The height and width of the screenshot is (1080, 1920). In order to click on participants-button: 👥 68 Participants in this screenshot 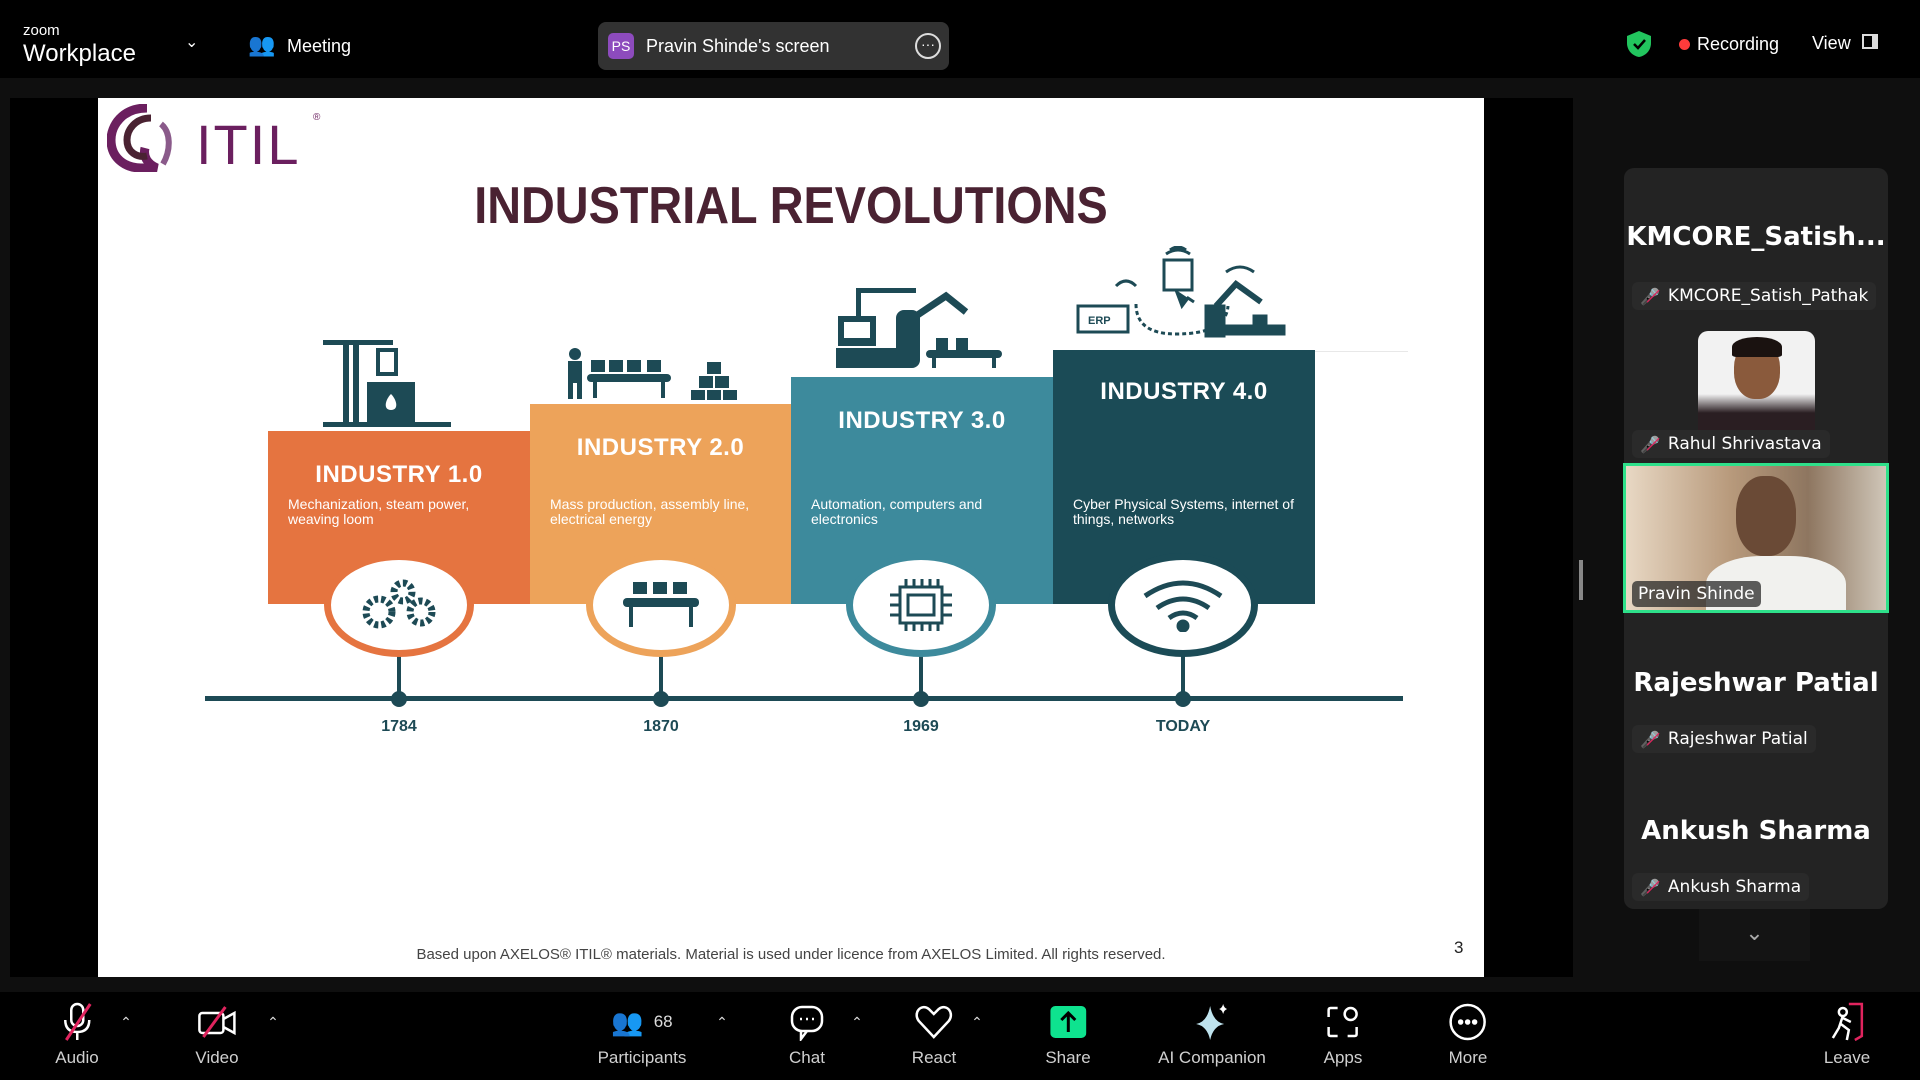, I will do `click(642, 1035)`.